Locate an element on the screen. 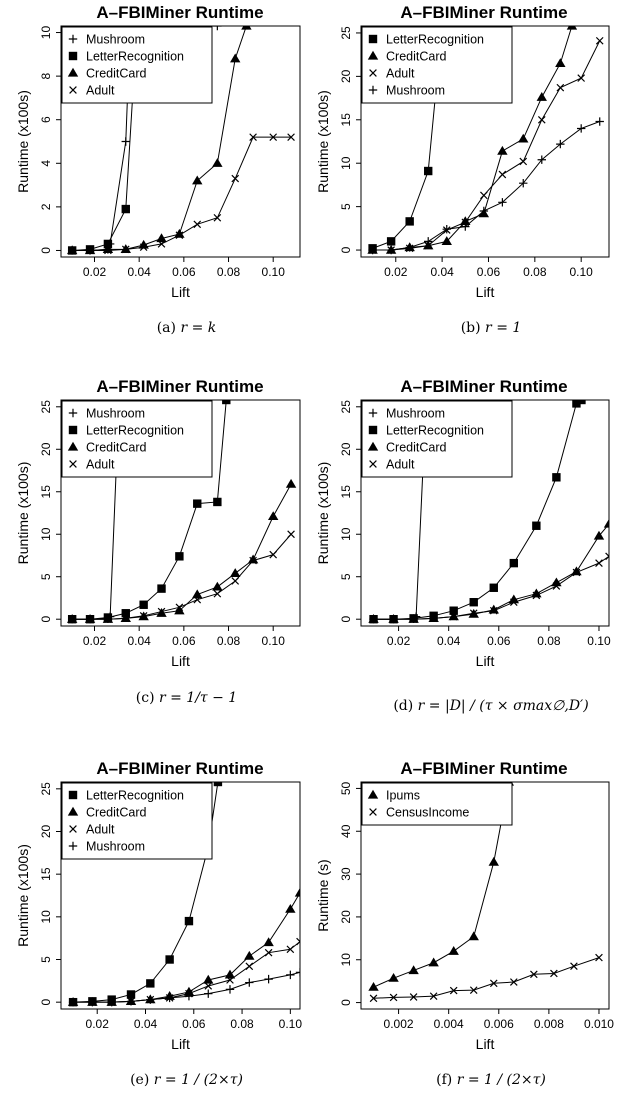 This screenshot has width=619, height=1106. legend: Ipums CensusIncome is located at coordinates (437, 804).